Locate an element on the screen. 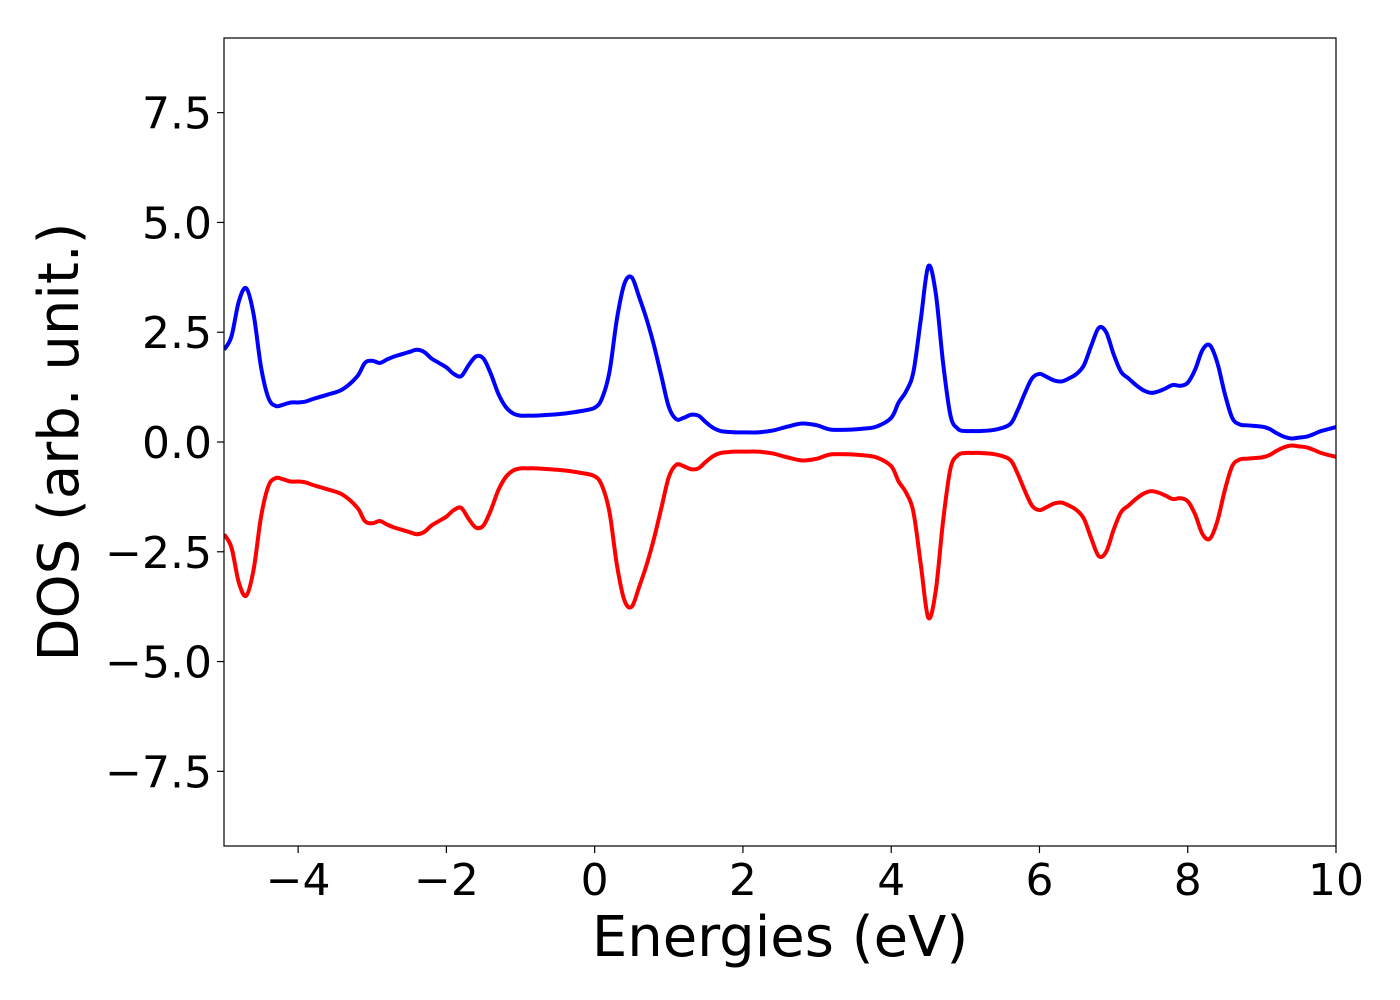  y-axis-ticks: −7.5 −5.0 −2.5 0.0 2.5 5.0 7.5 is located at coordinates (164, 443).